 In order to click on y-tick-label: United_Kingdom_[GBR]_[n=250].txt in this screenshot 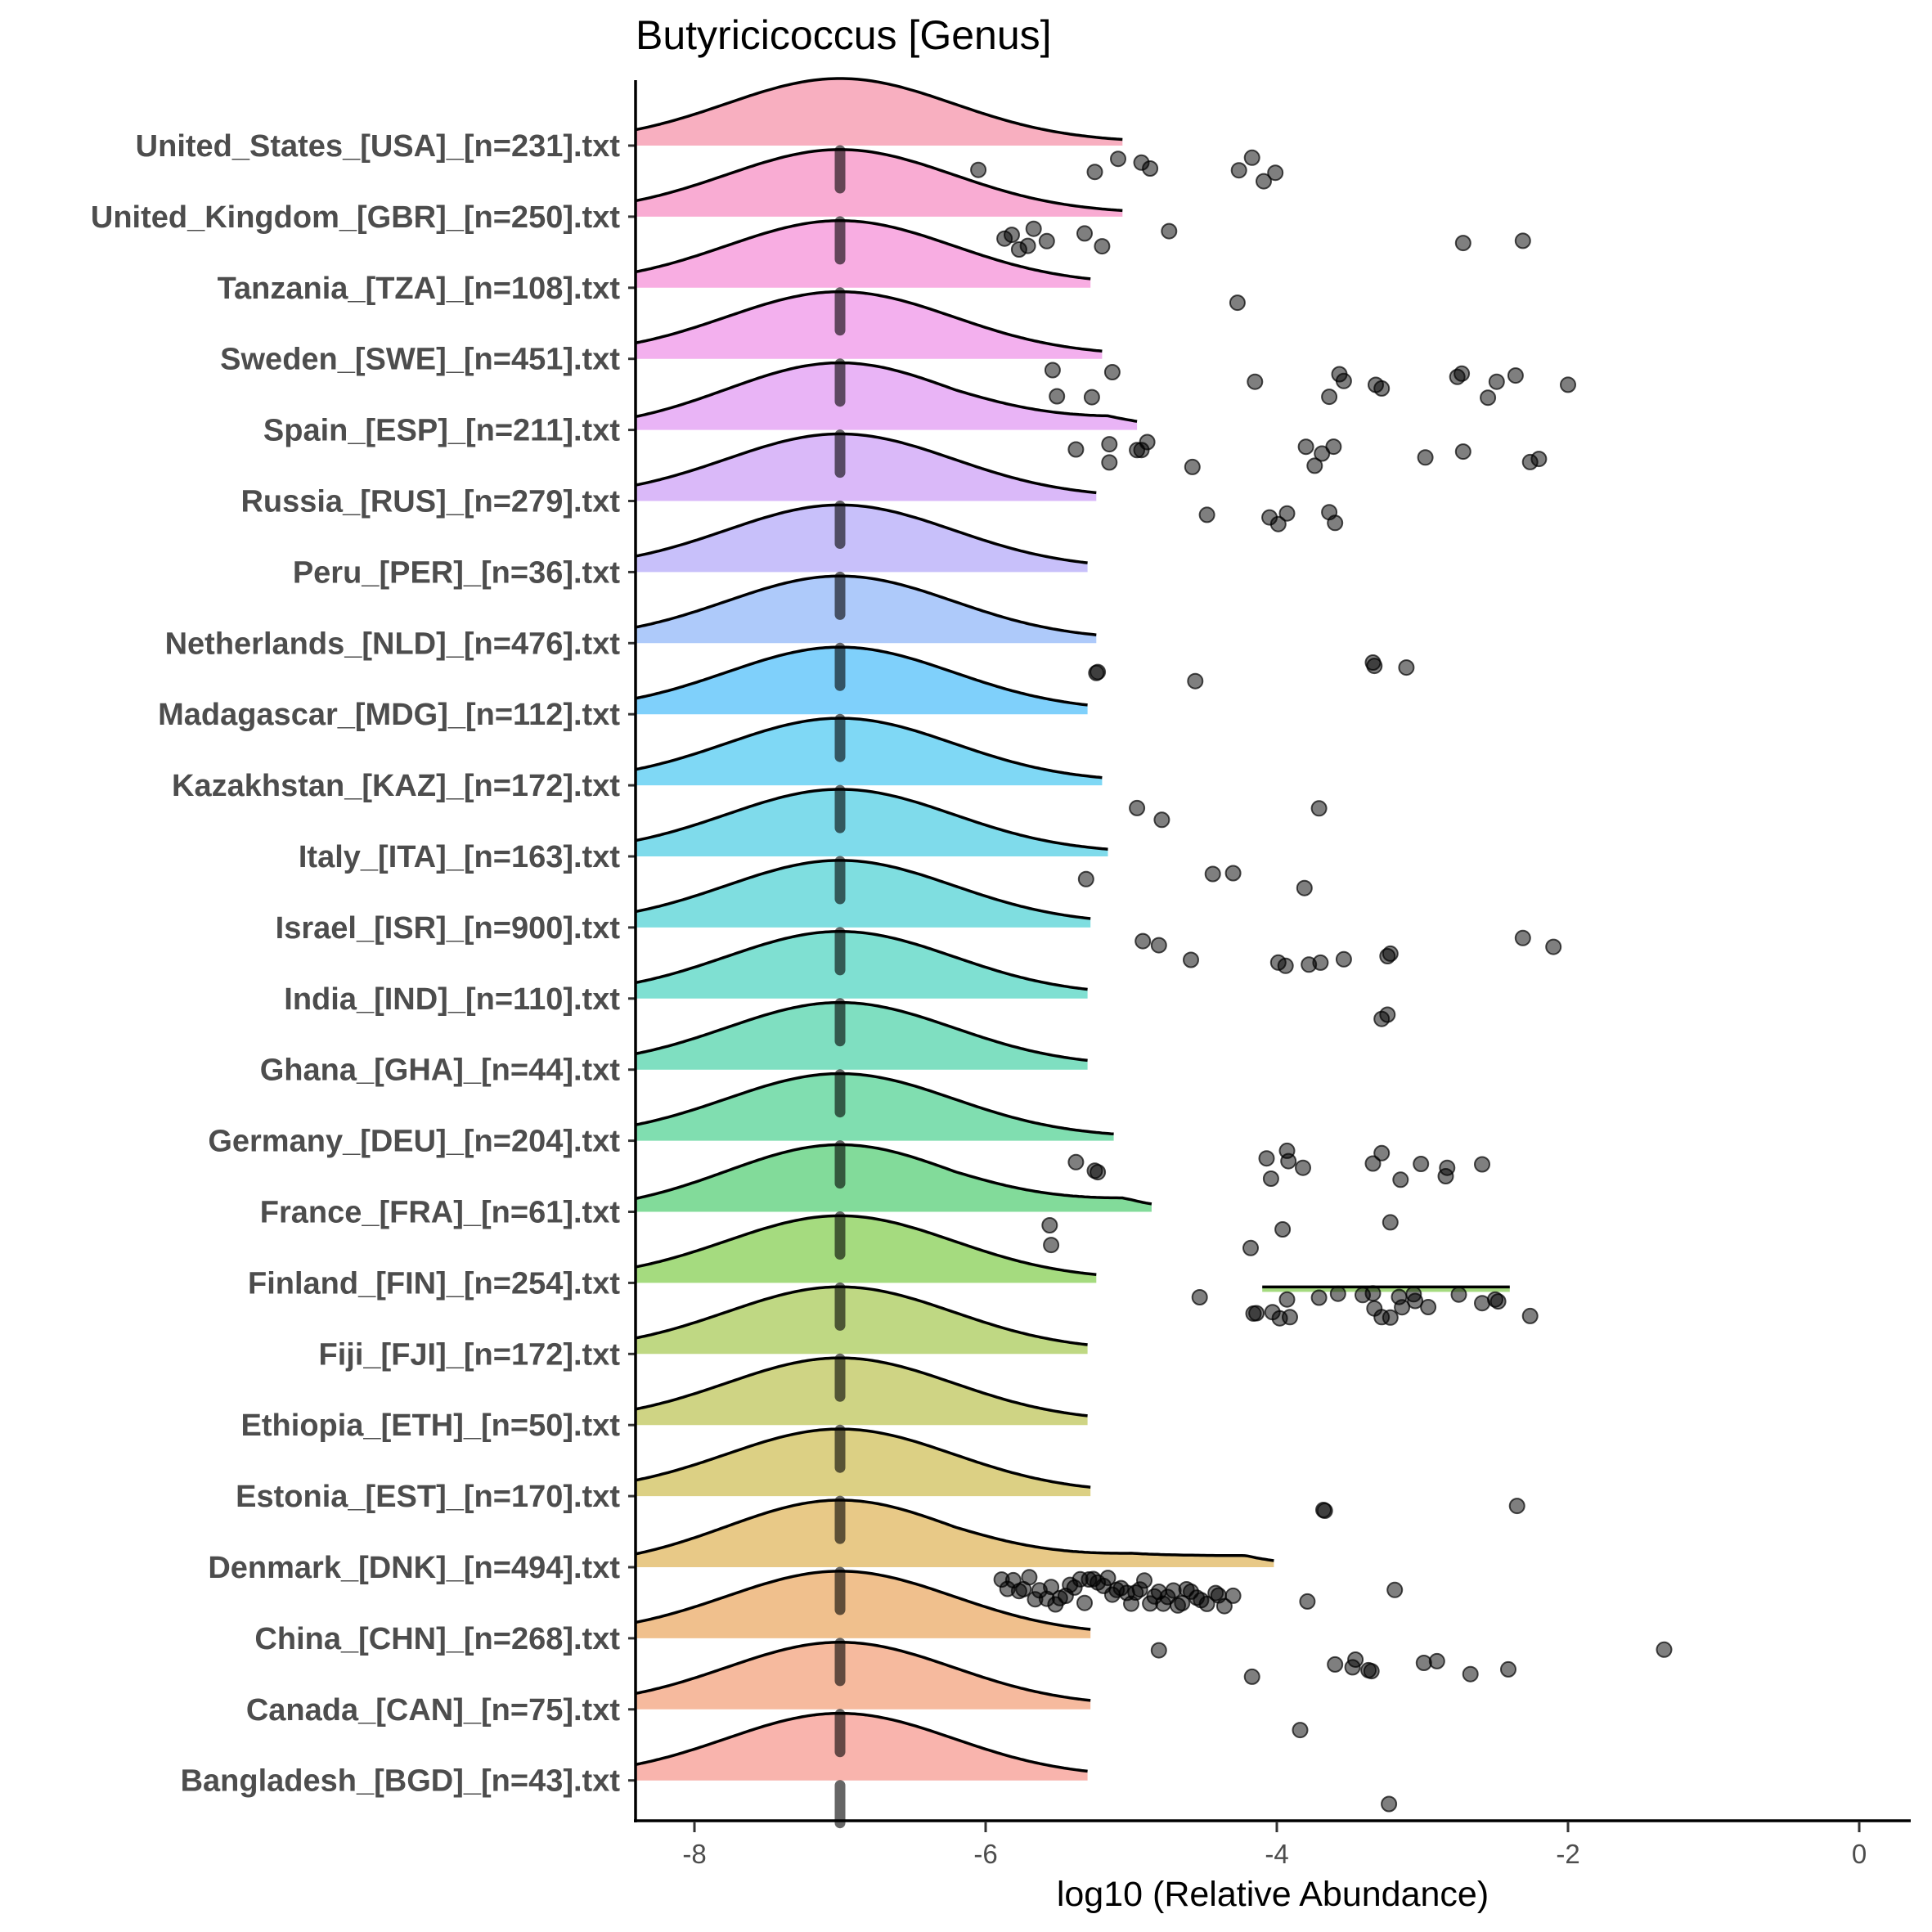, I will do `click(356, 218)`.